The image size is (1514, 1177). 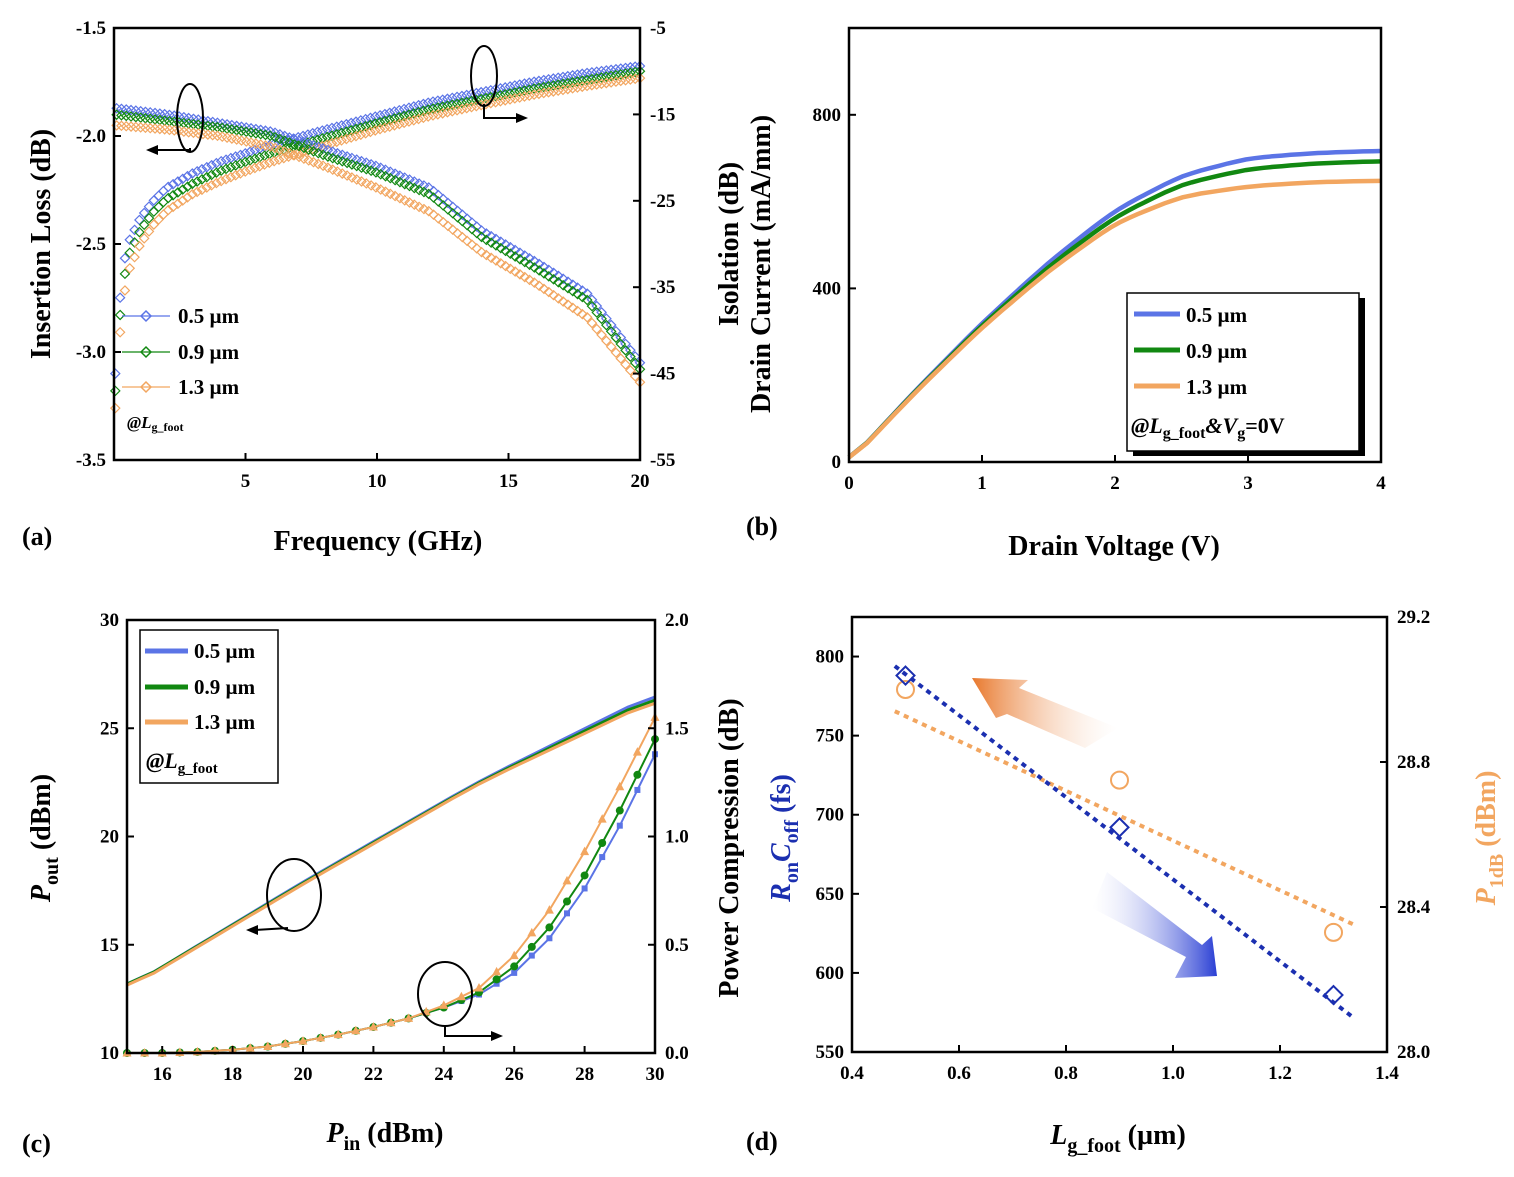 What do you see at coordinates (391, 844) in the screenshot?
I see `pout-curve` at bounding box center [391, 844].